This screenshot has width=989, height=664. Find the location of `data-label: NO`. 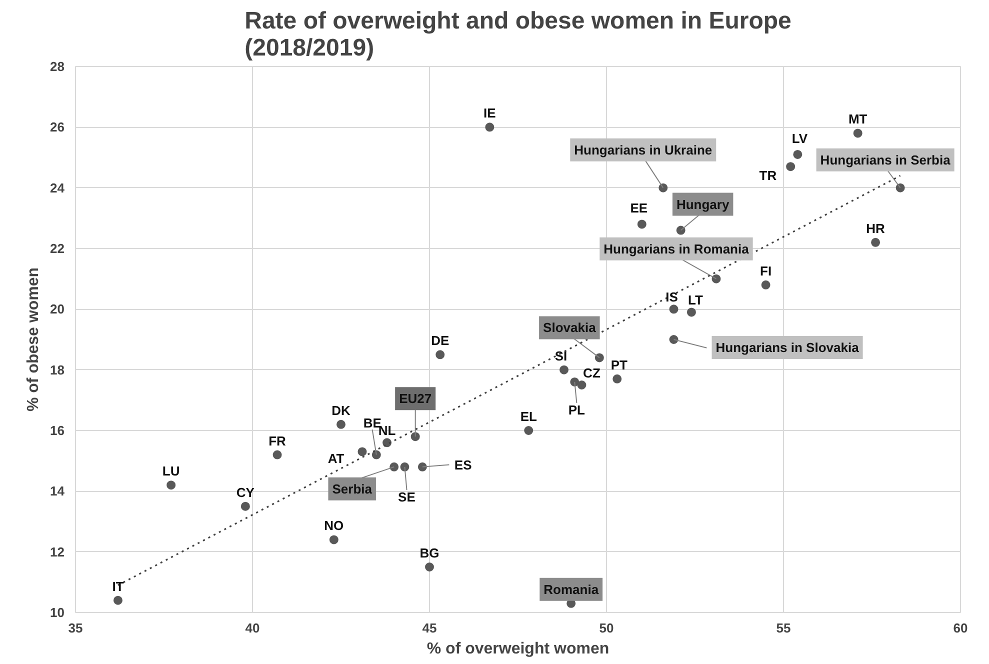

data-label: NO is located at coordinates (334, 526).